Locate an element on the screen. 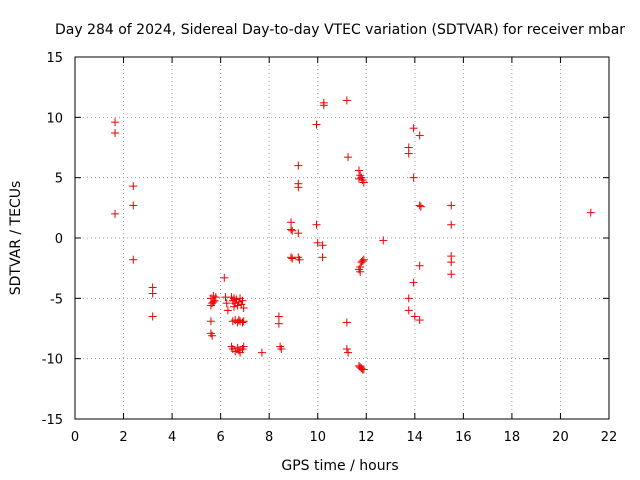 This screenshot has height=480, width=640. y-tick-label: 15 is located at coordinates (54, 58).